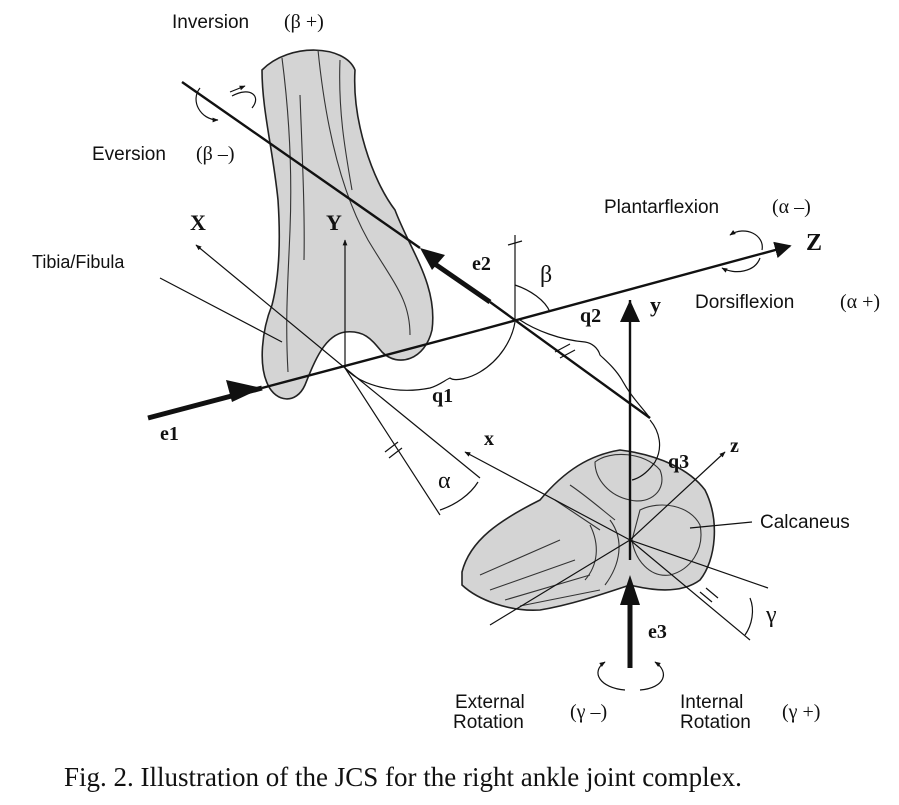 This screenshot has width=899, height=805. What do you see at coordinates (529, 277) in the screenshot?
I see `beta-reference` at bounding box center [529, 277].